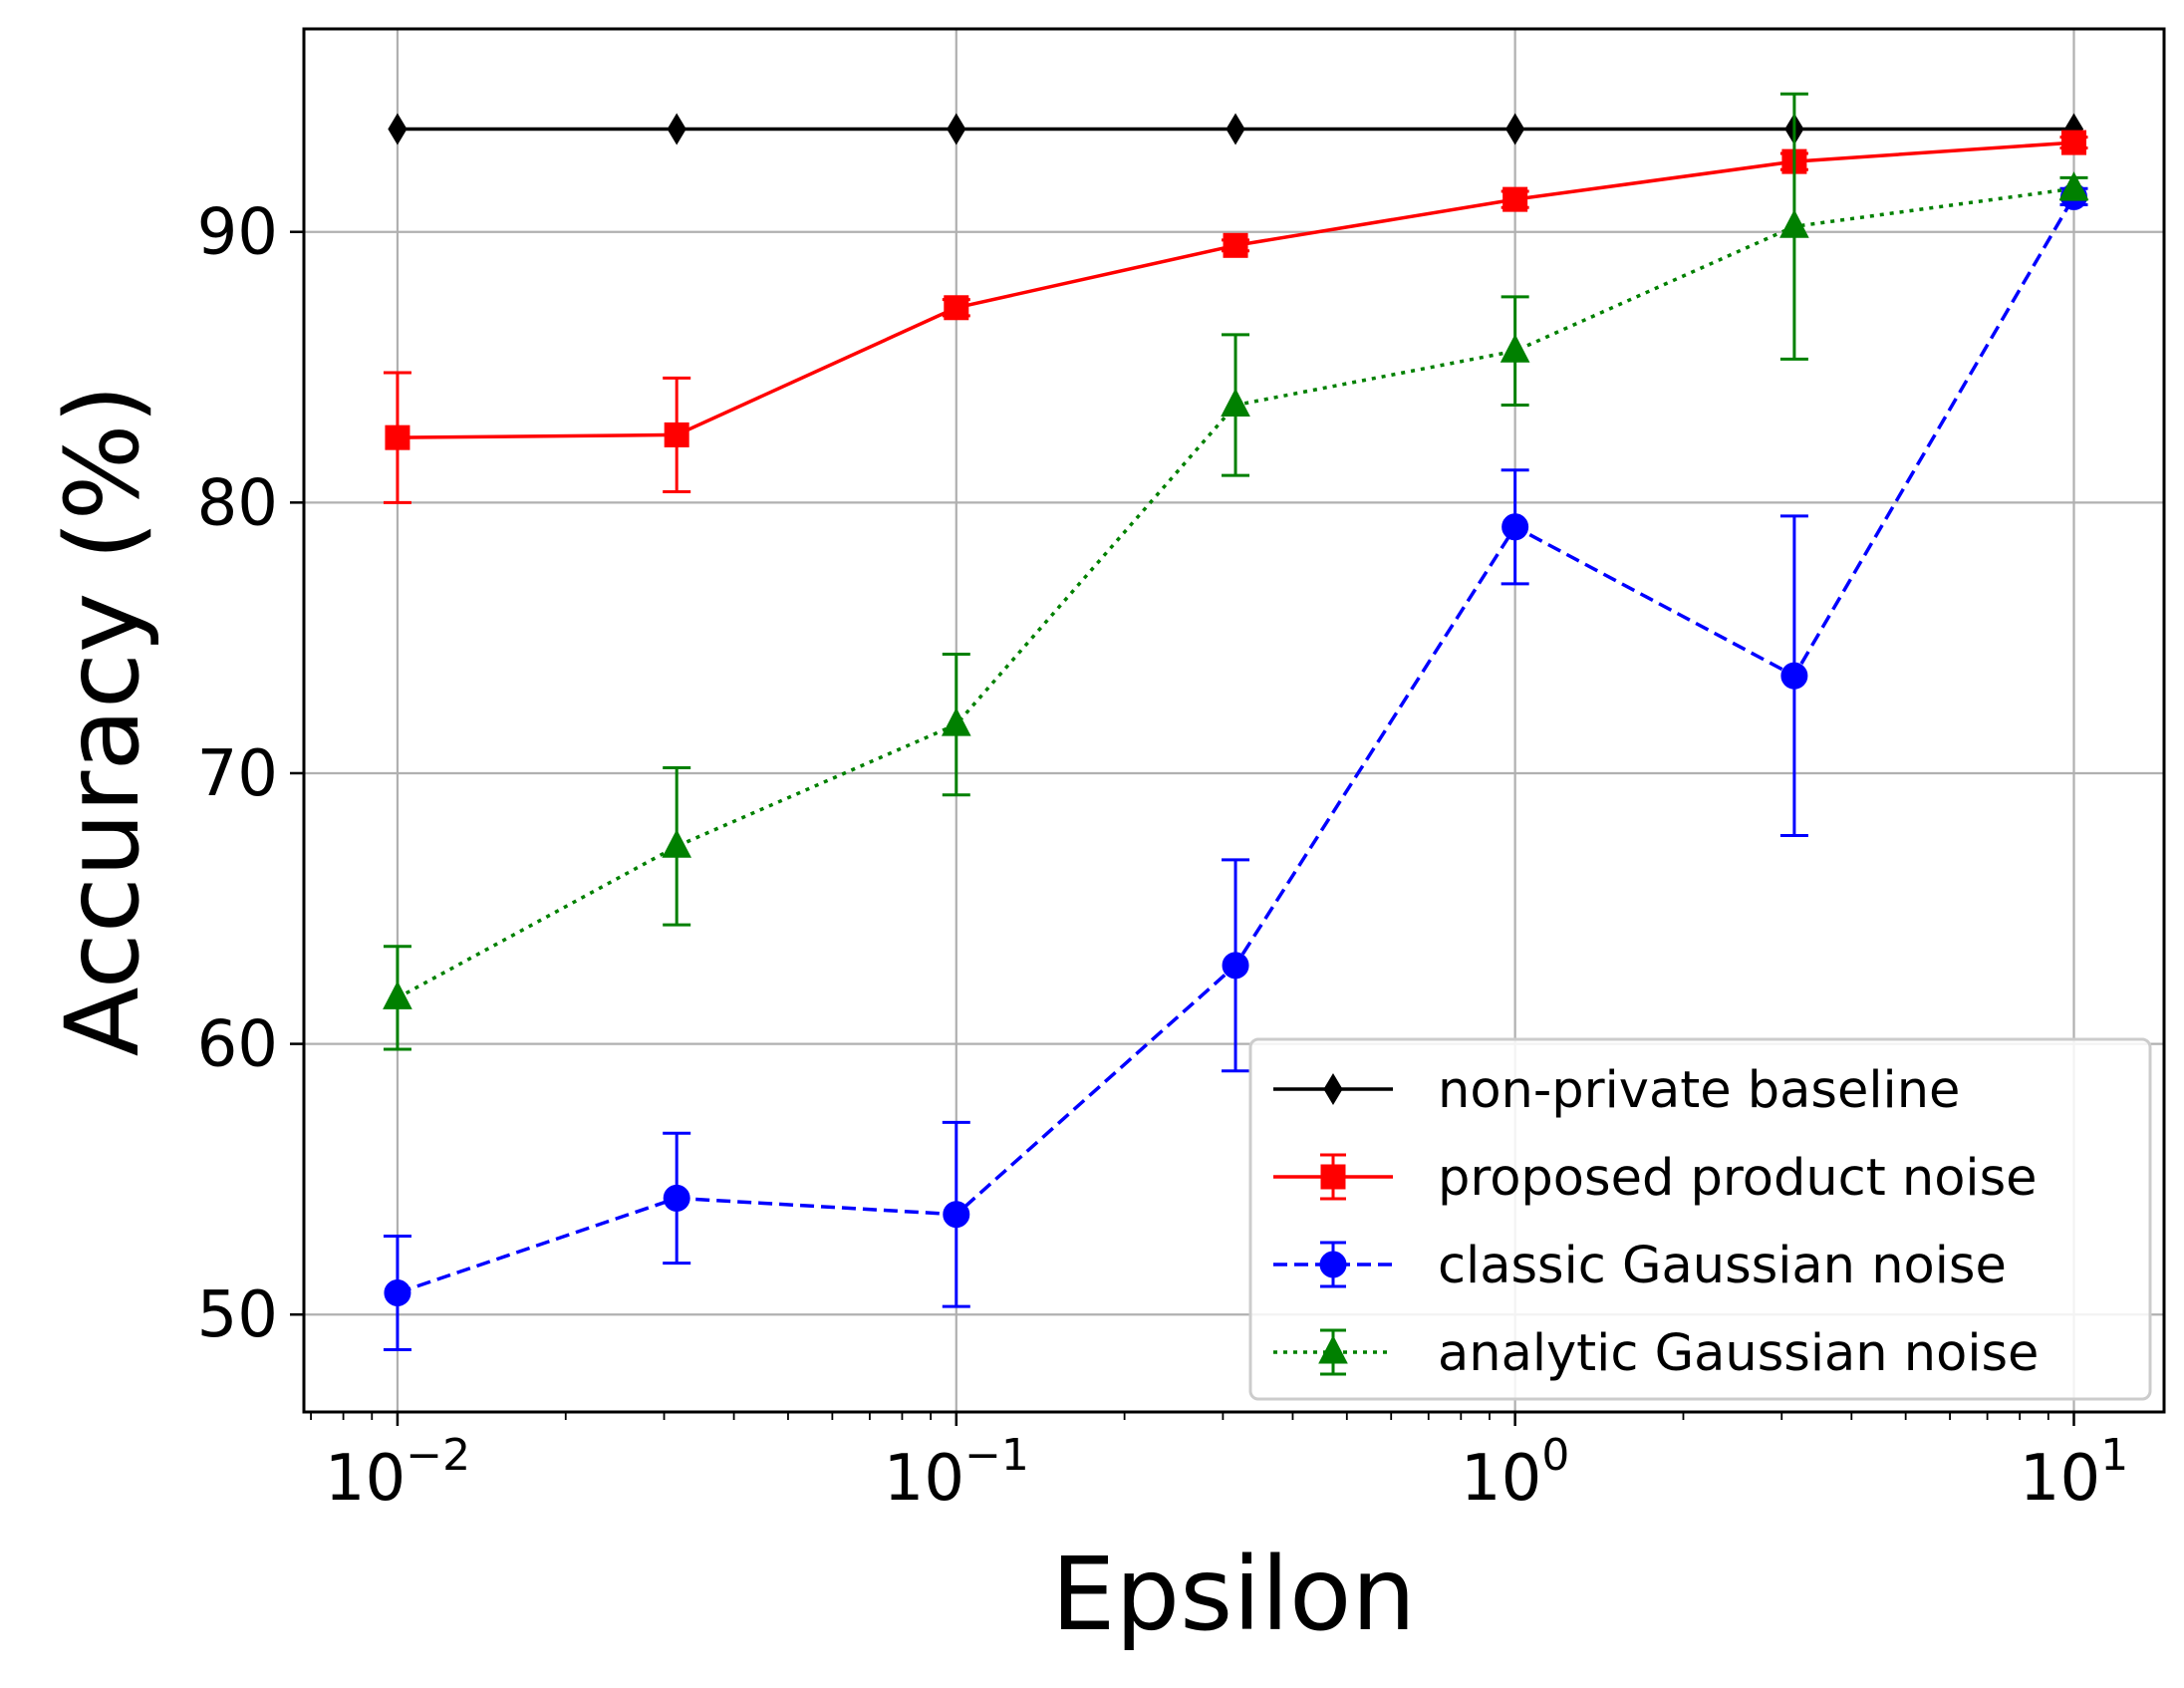 The height and width of the screenshot is (1688, 2184). I want to click on legend-entry: analytic Gaussian noise, so click(1656, 1353).